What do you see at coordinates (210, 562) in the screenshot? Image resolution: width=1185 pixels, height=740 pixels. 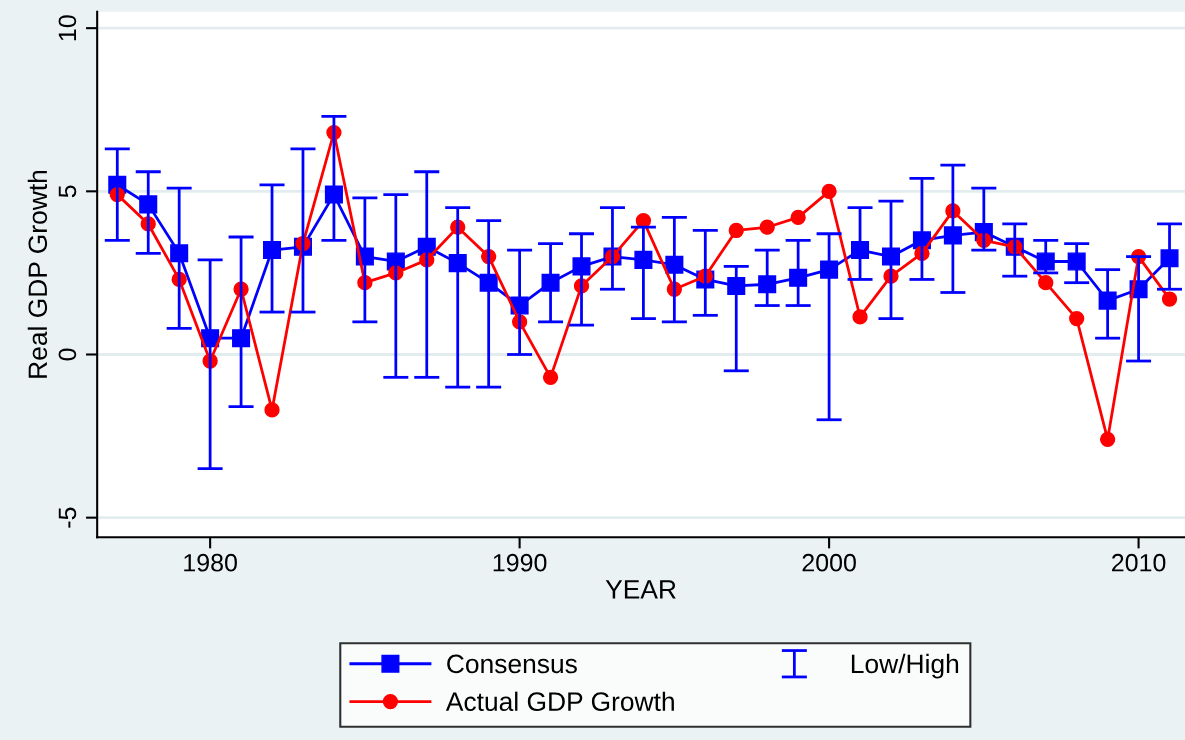 I see `x-tick-label: 1980` at bounding box center [210, 562].